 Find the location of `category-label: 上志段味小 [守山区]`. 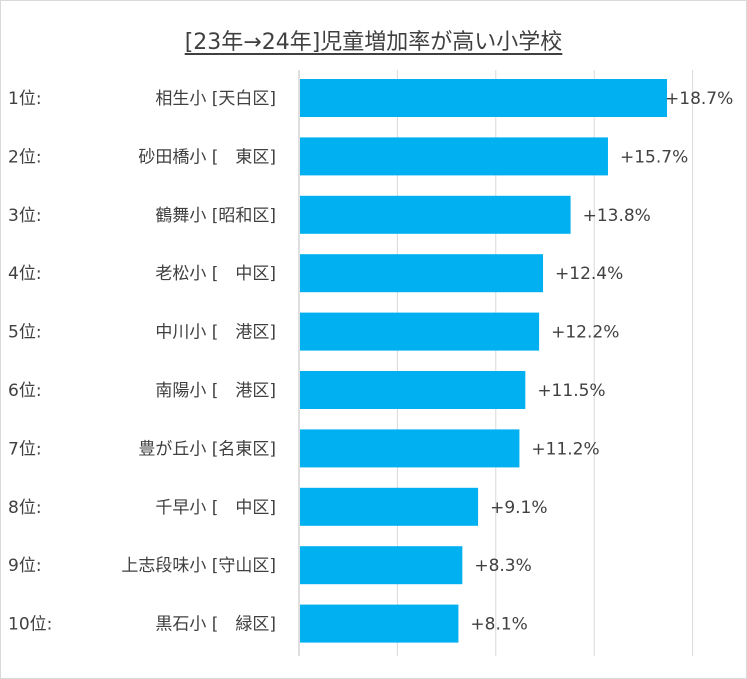

category-label: 上志段味小 [守山区] is located at coordinates (198, 566).